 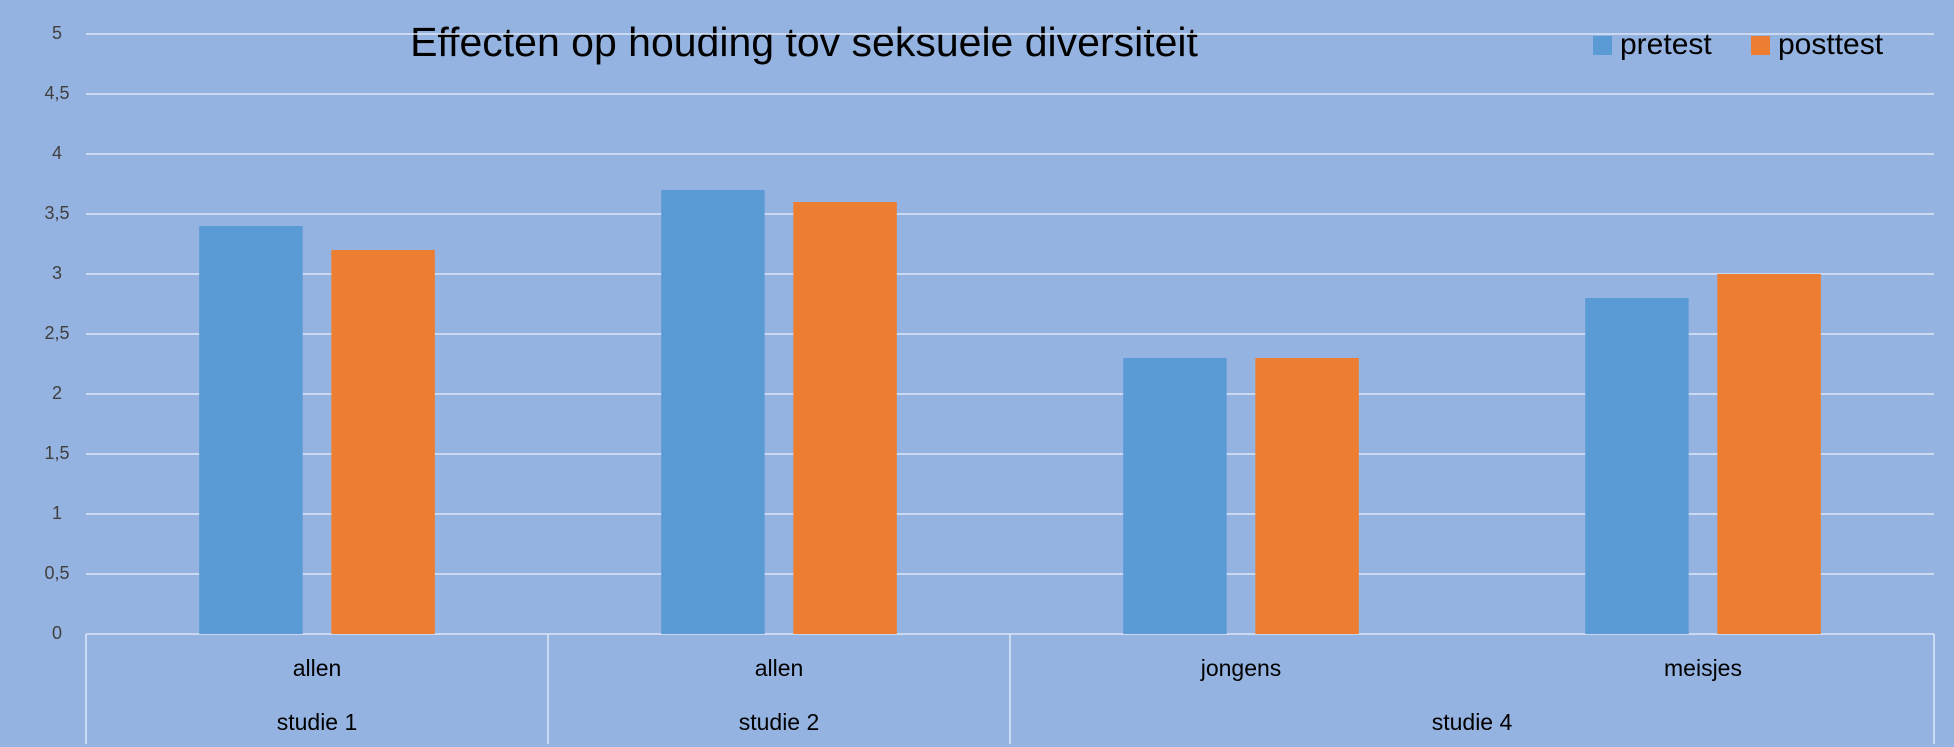 What do you see at coordinates (56, 93) in the screenshot?
I see `y-tick-label: 4,5` at bounding box center [56, 93].